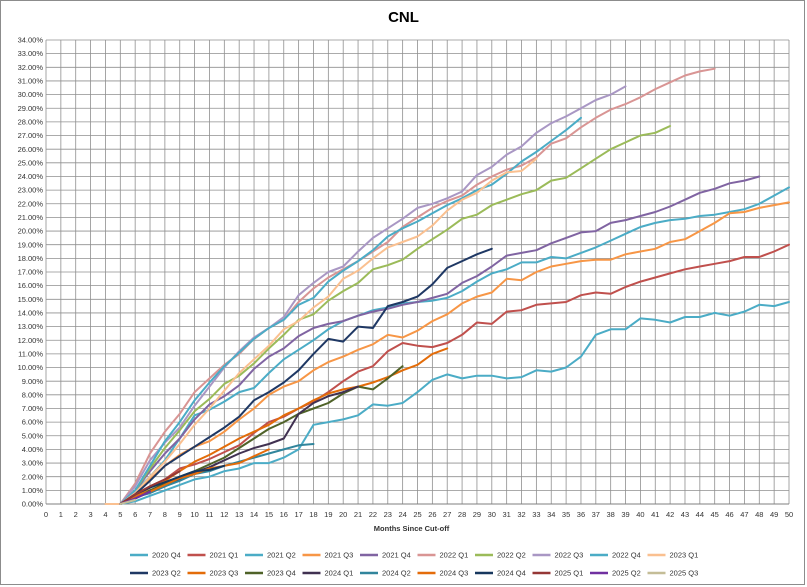 The image size is (807, 587). I want to click on x-tick-label: 15, so click(269, 514).